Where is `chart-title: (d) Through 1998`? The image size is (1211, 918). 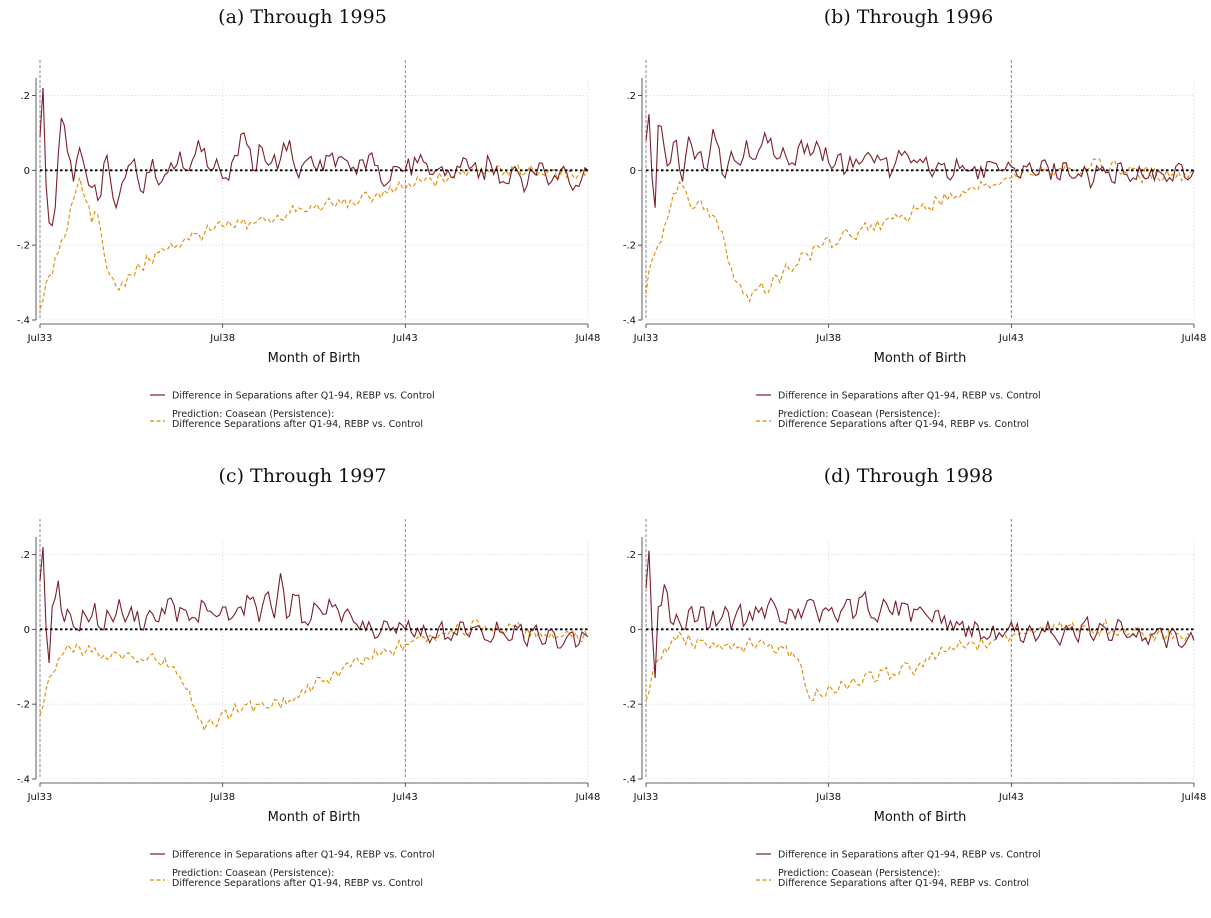
chart-title: (d) Through 1998 is located at coordinates (908, 476).